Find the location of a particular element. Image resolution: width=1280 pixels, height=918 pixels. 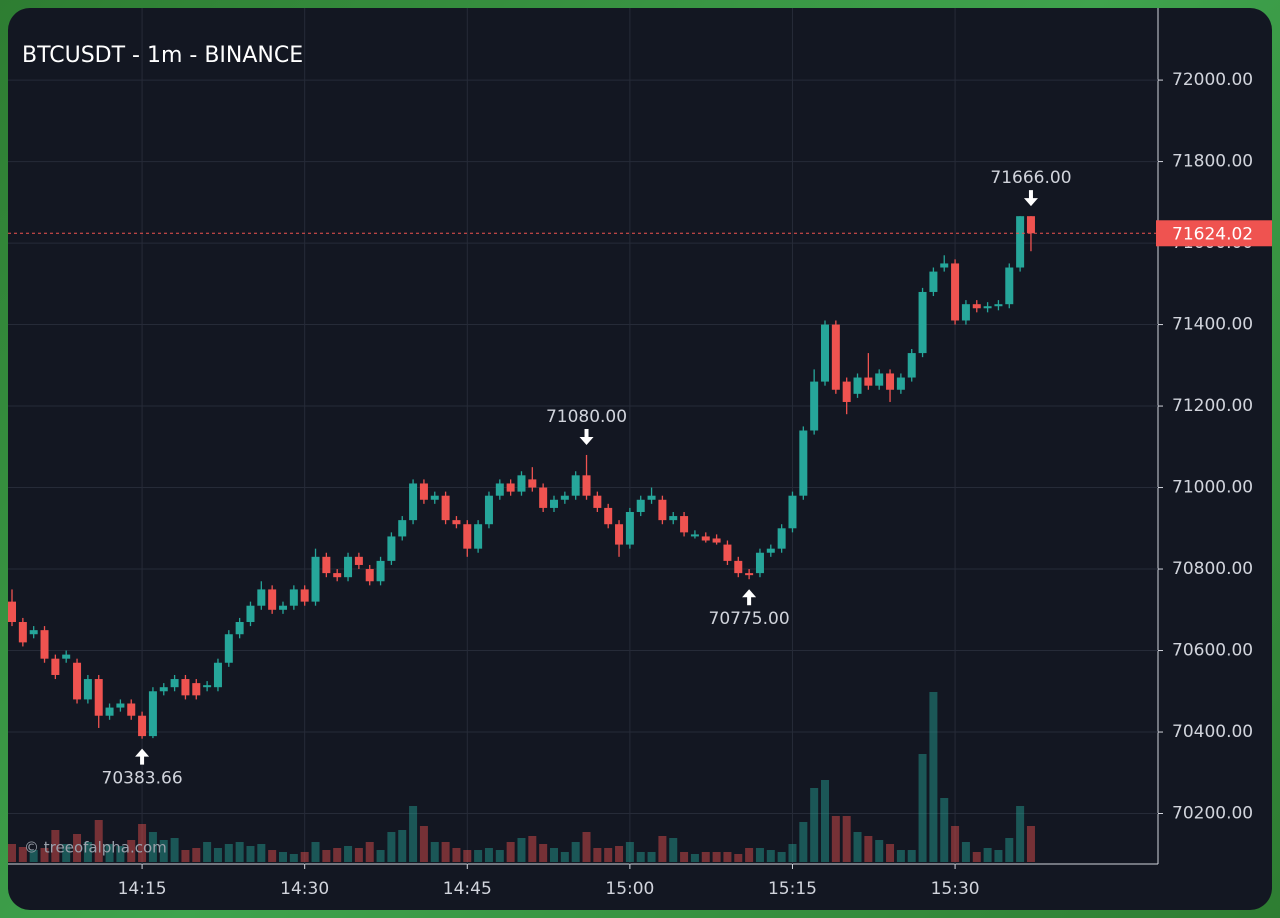

x-tick-label: 15:00 is located at coordinates (629, 889).